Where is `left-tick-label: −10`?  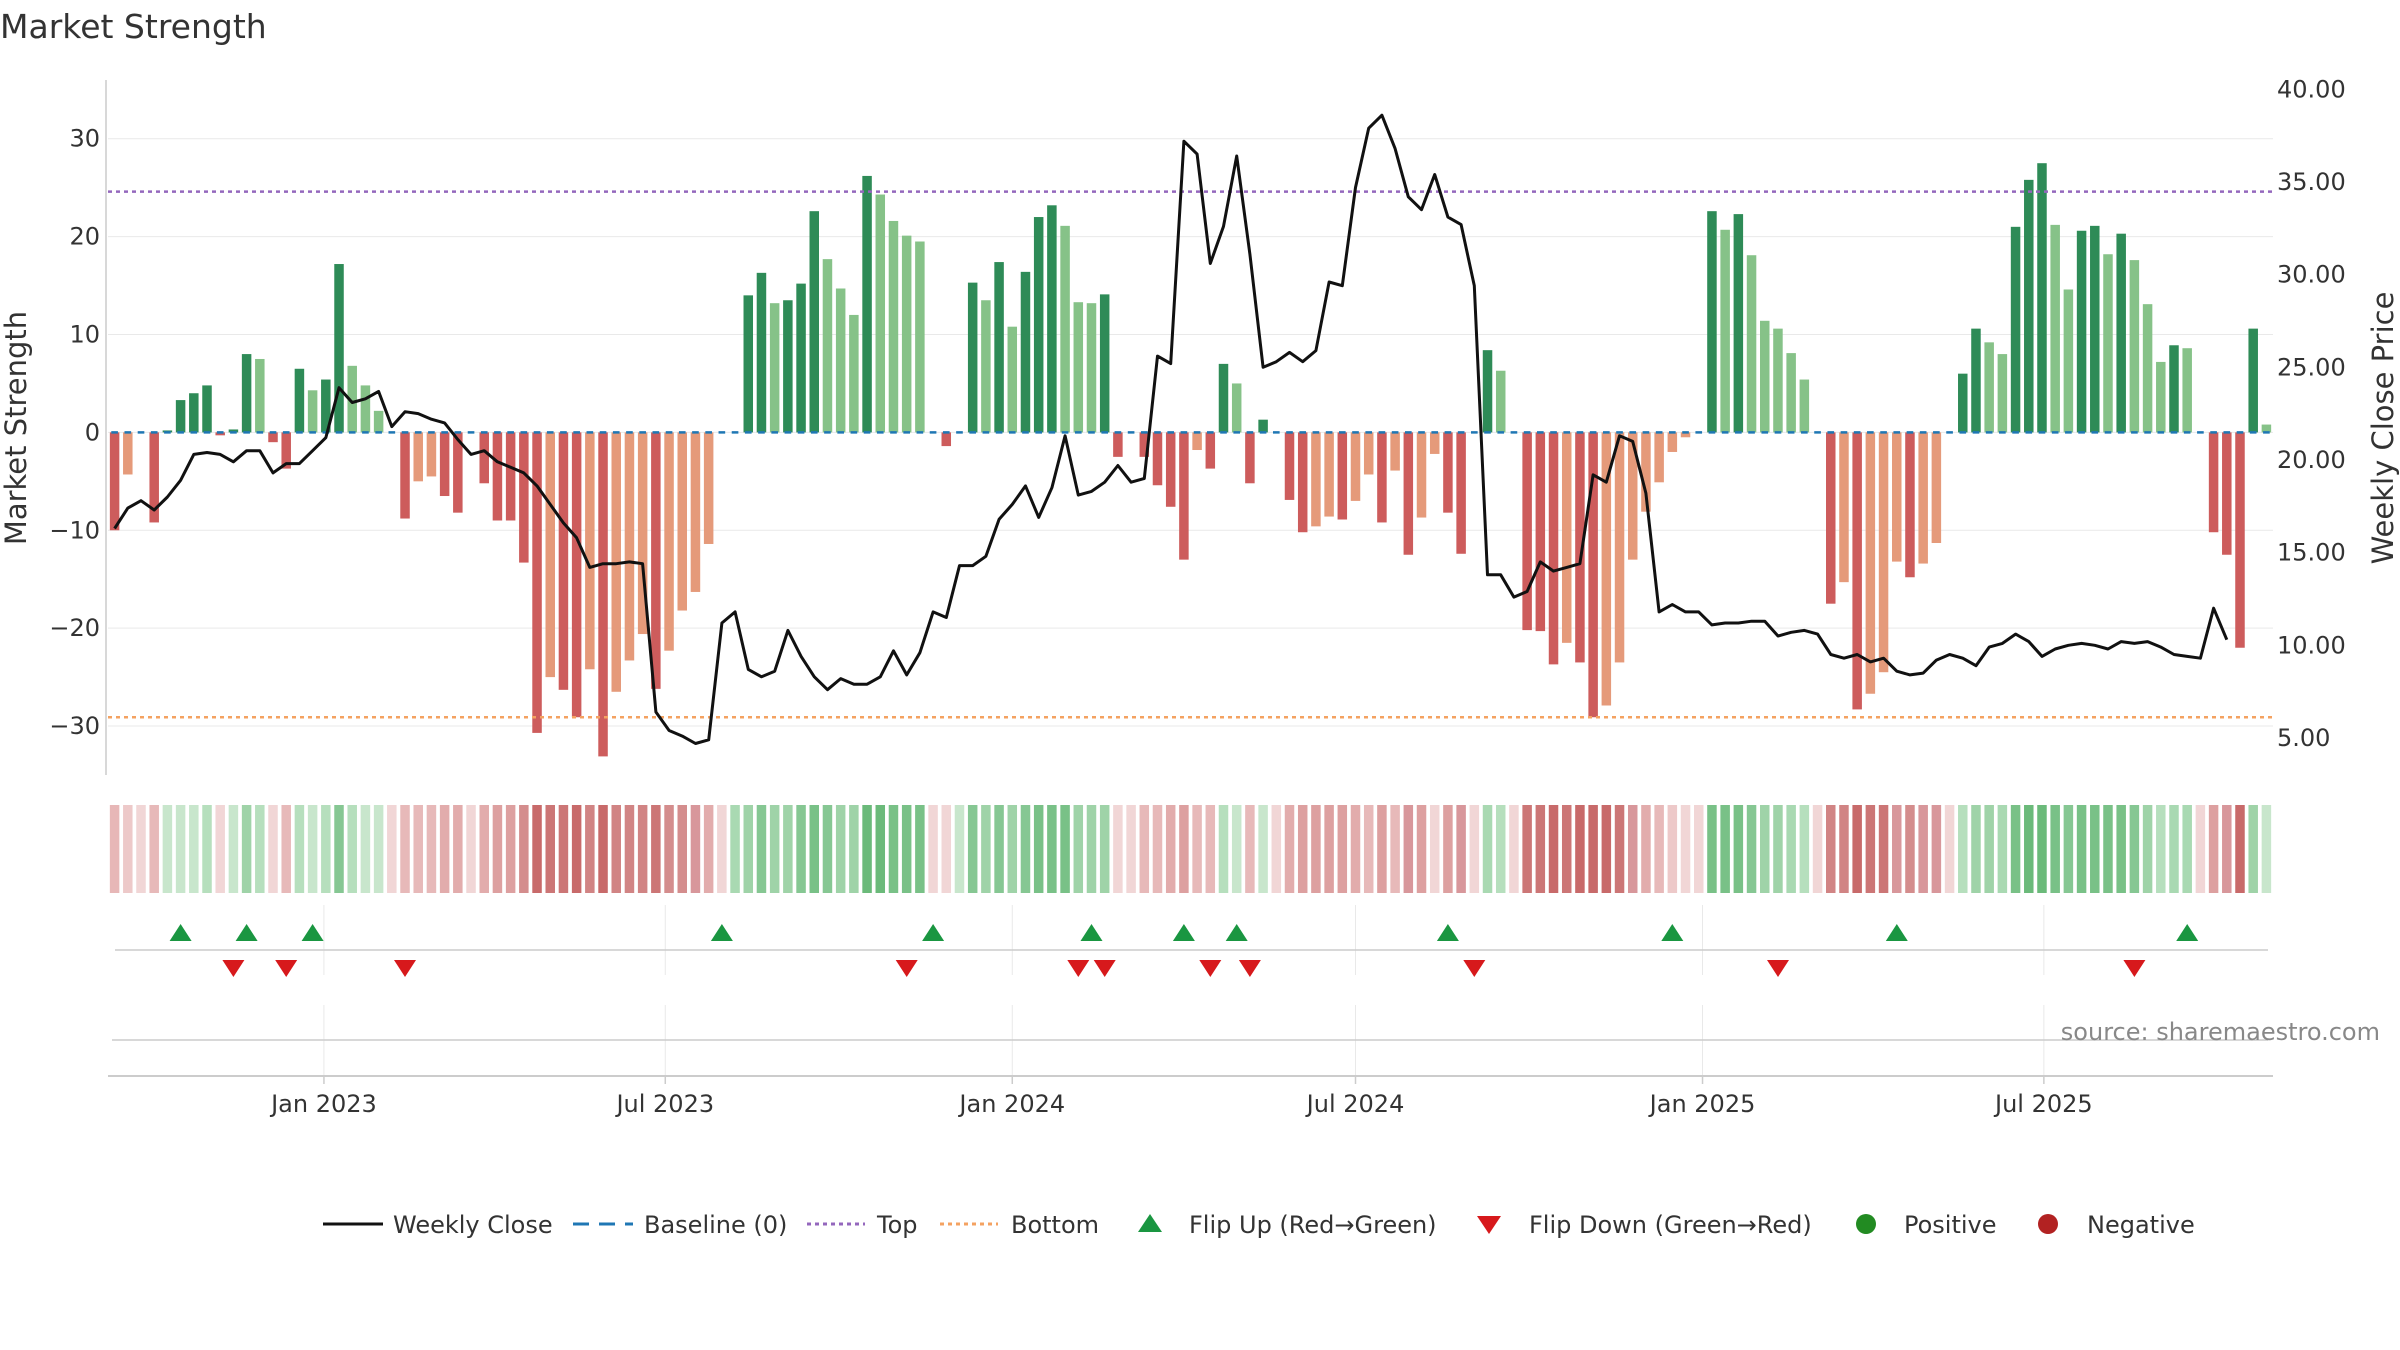 left-tick-label: −10 is located at coordinates (74, 530).